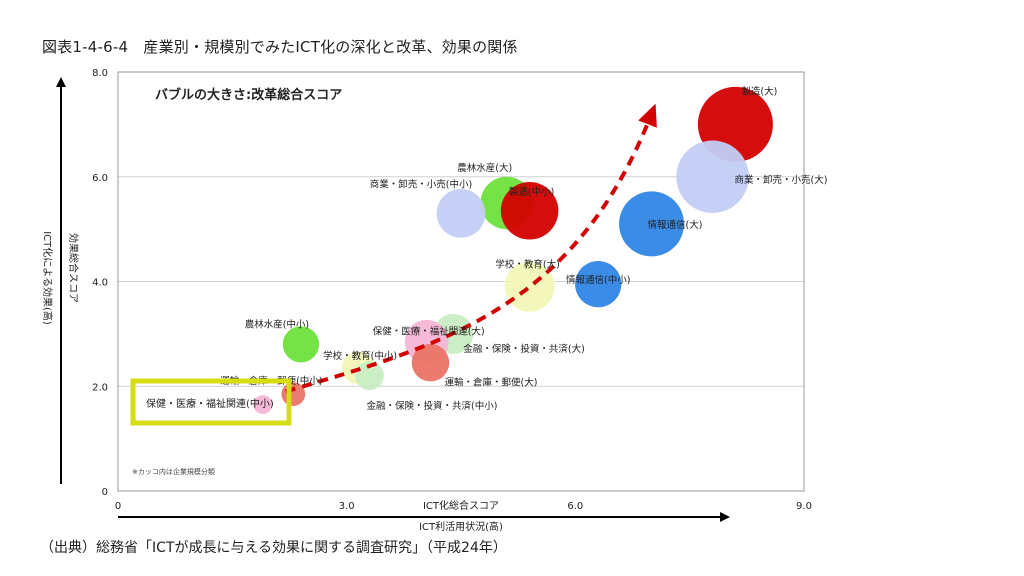 The image size is (1024, 576). I want to click on x-tick-label: 9.0, so click(804, 506).